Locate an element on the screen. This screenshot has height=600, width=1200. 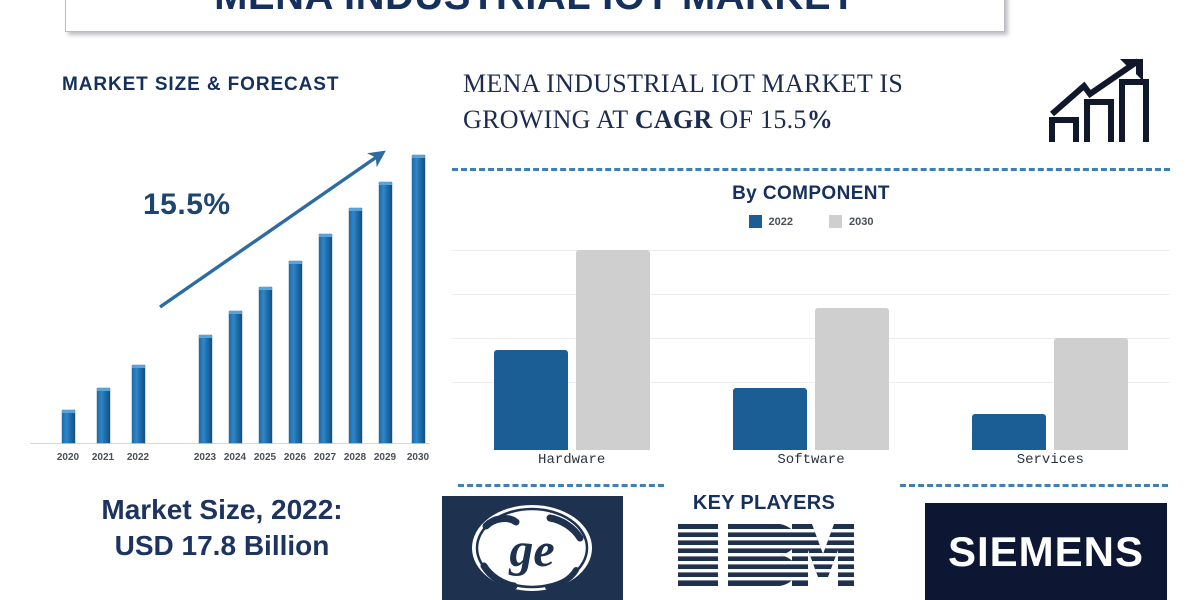
cagr-headline-cagr: CAGR is located at coordinates (673, 119).